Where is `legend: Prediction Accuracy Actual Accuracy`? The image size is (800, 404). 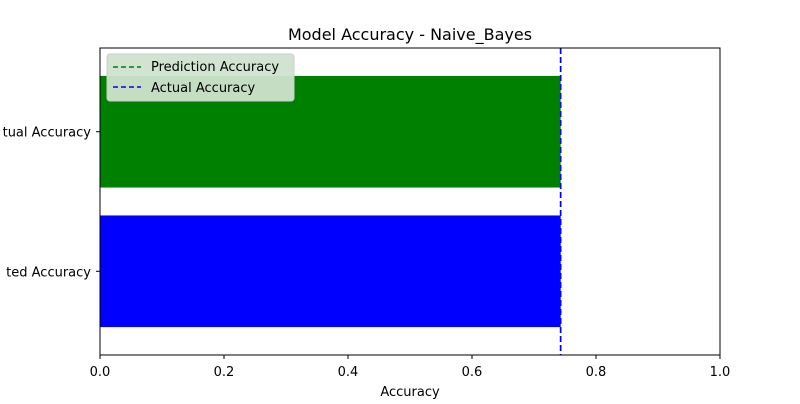
legend: Prediction Accuracy Actual Accuracy is located at coordinates (200, 77).